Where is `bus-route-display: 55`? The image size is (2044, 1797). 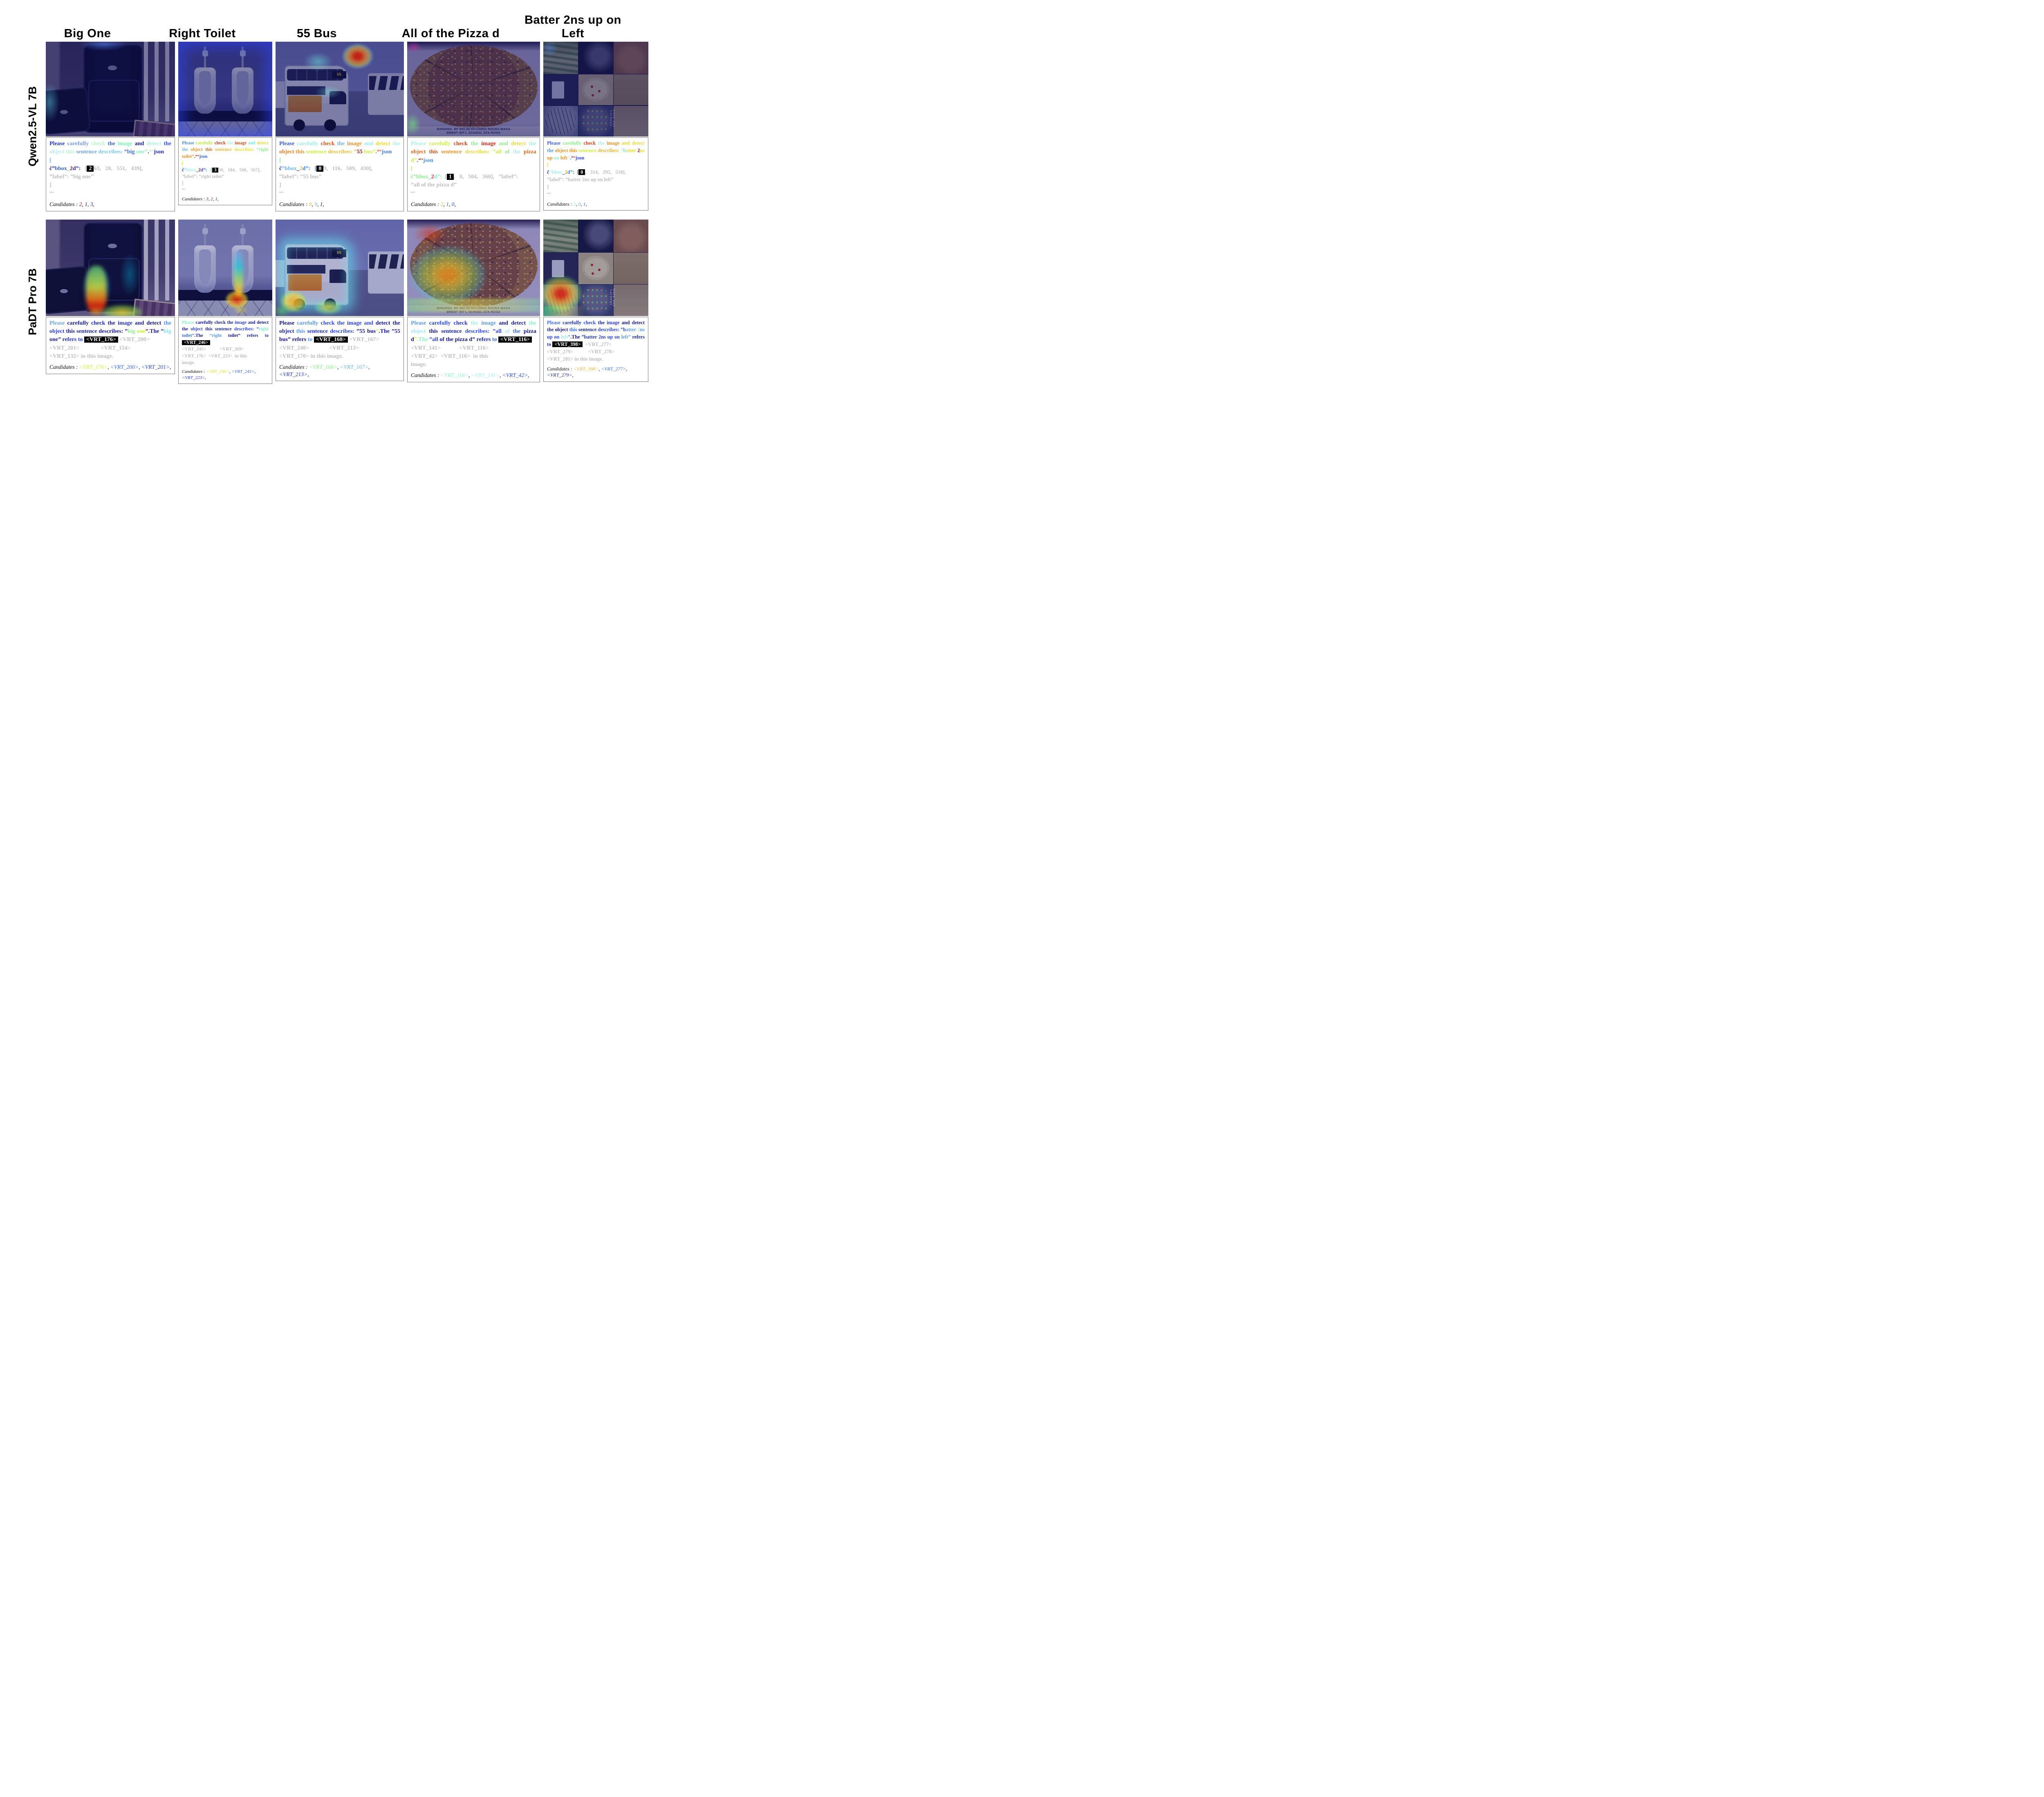 bus-route-display: 55 is located at coordinates (339, 253).